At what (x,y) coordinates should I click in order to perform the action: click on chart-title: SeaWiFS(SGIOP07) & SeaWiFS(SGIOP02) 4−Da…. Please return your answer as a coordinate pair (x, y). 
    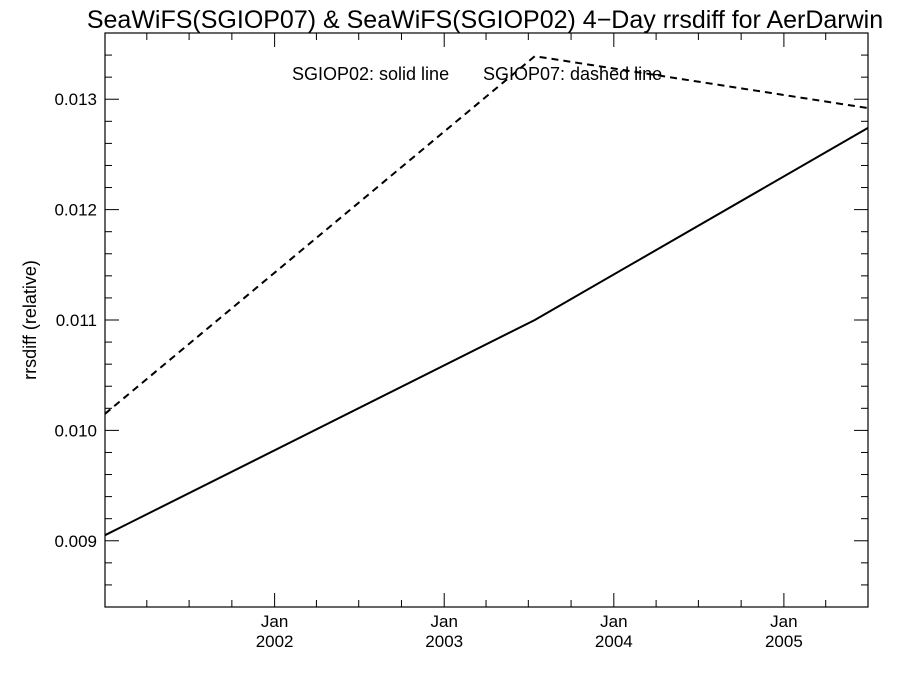
    Looking at the image, I should click on (485, 20).